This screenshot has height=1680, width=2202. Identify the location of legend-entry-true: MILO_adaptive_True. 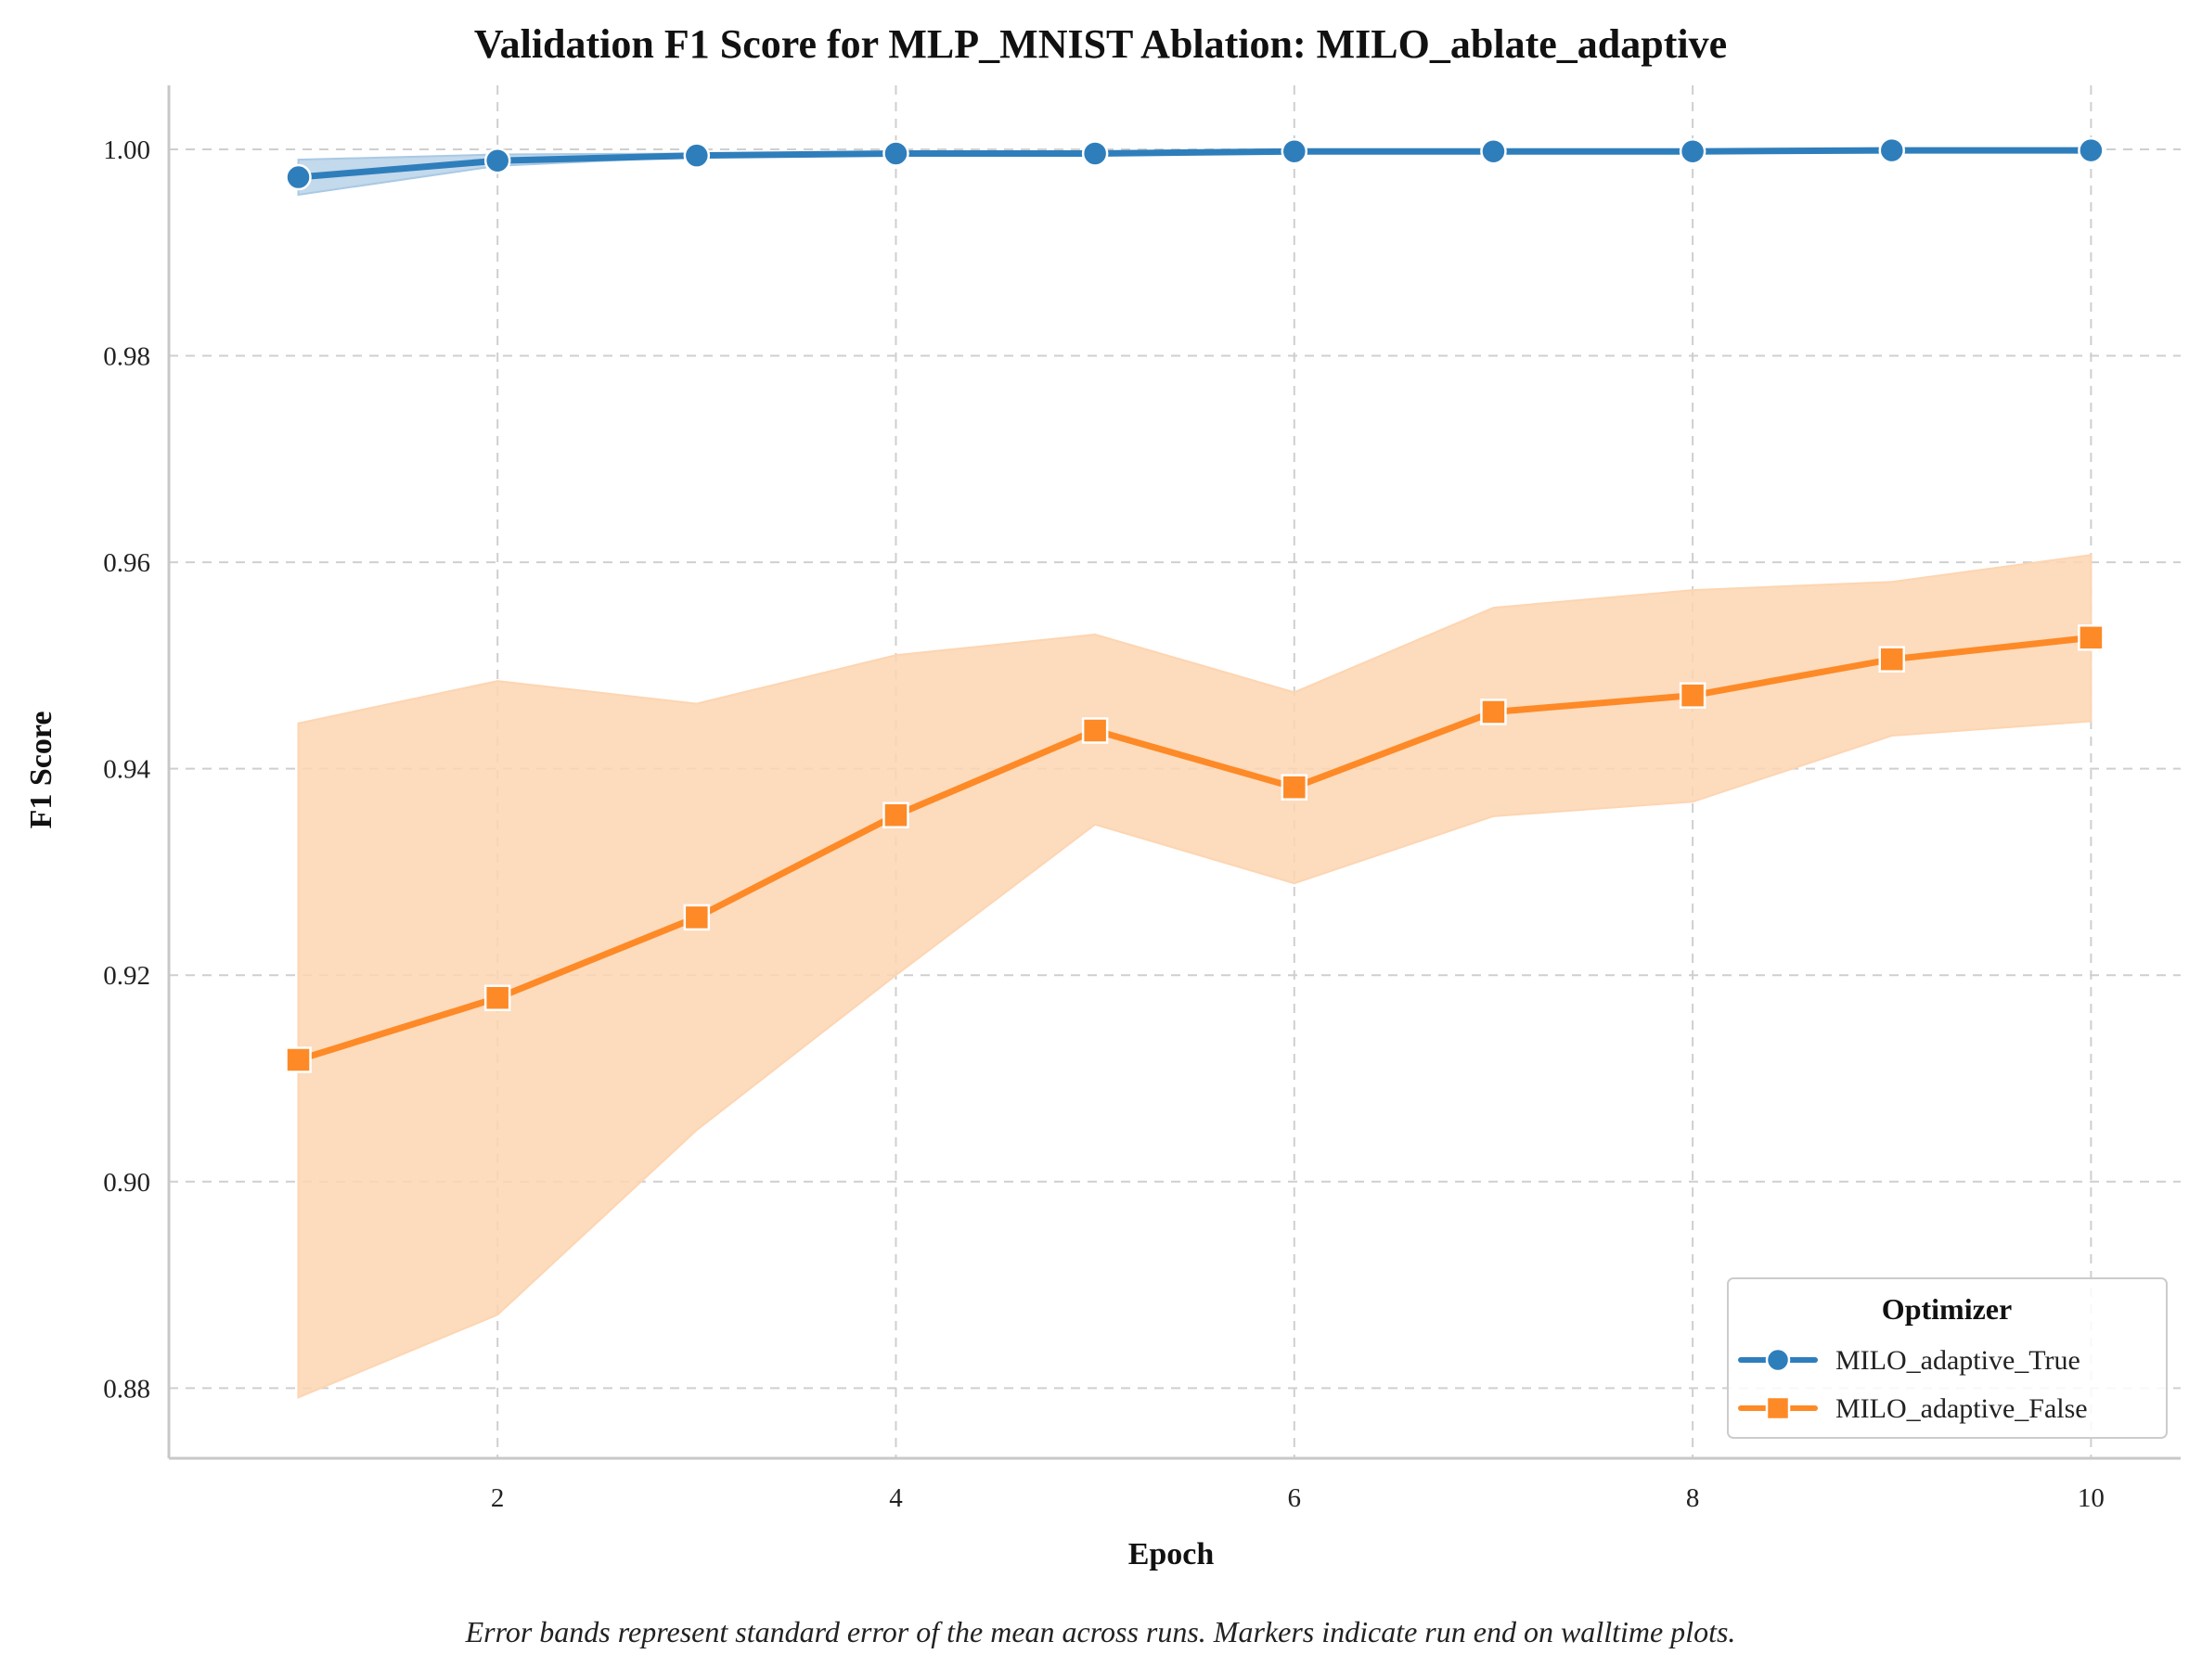
(1909, 1360).